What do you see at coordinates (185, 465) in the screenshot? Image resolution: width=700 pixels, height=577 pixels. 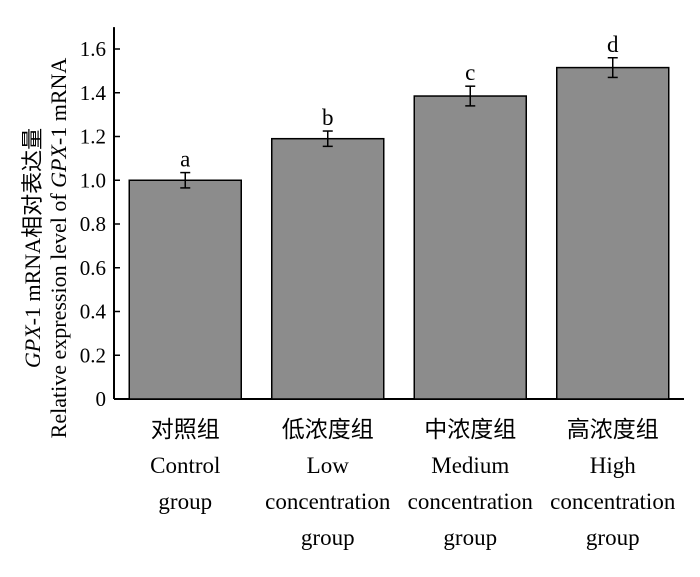 I see `category-label-en: Control` at bounding box center [185, 465].